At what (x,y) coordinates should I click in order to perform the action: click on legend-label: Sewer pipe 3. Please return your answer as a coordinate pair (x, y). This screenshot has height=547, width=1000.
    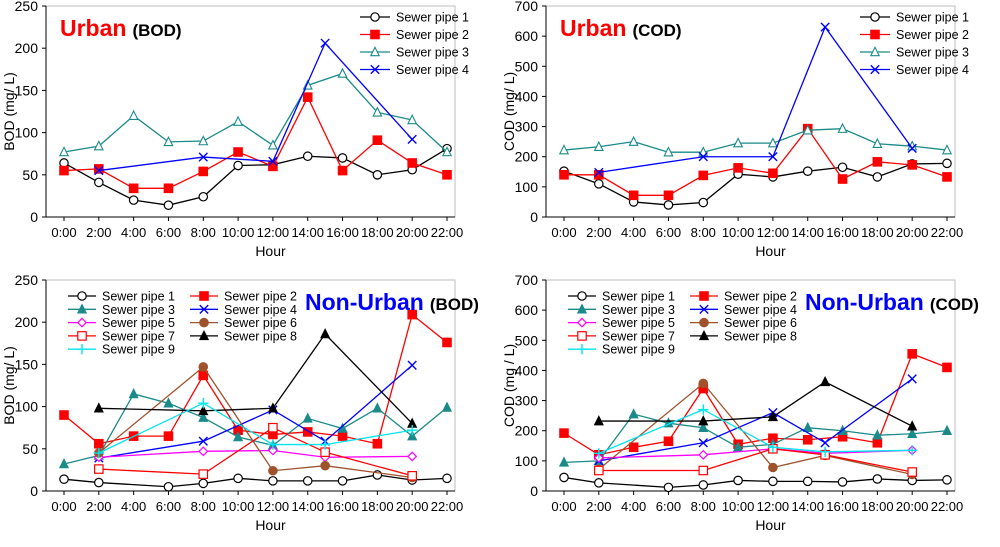
    Looking at the image, I should click on (432, 53).